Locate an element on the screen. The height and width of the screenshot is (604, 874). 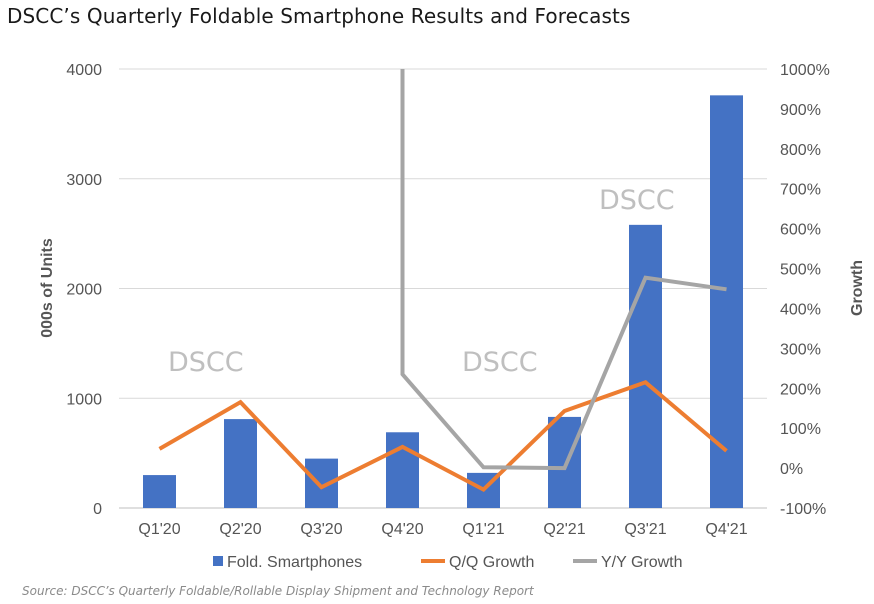
left-axis-label: 000s of Units is located at coordinates (47, 288).